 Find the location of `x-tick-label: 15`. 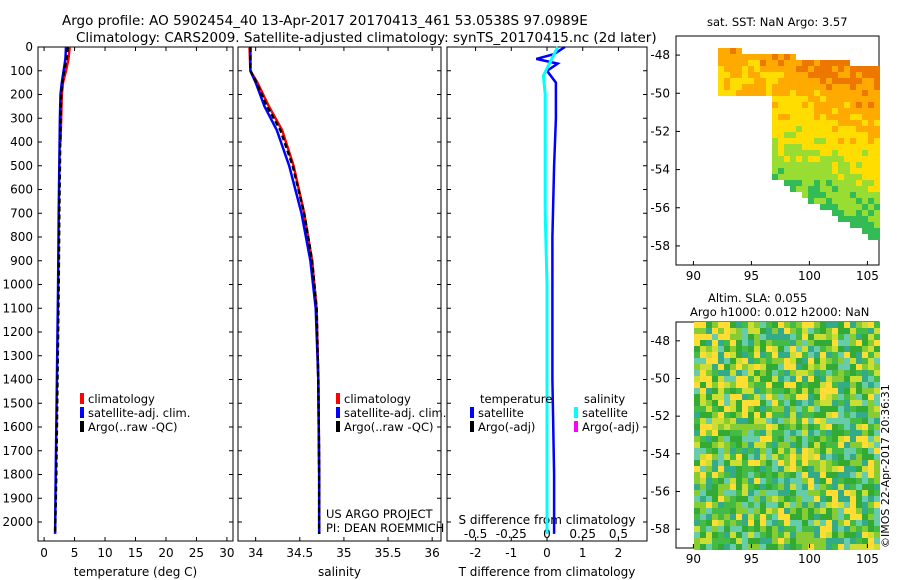

x-tick-label: 15 is located at coordinates (135, 553).